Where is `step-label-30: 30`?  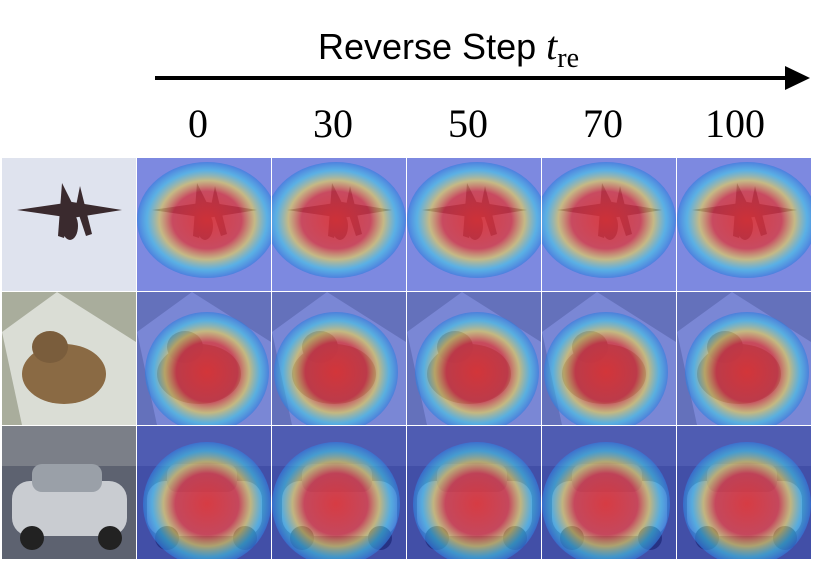 step-label-30: 30 is located at coordinates (333, 123).